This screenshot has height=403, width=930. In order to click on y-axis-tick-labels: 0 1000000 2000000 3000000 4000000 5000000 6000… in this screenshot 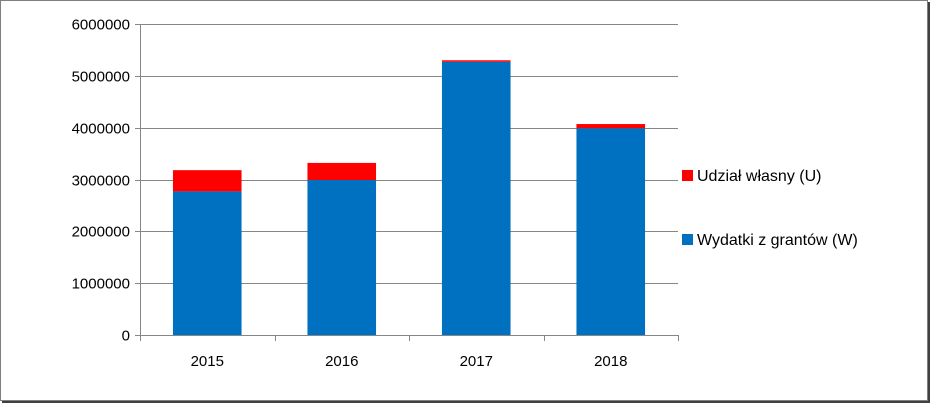, I will do `click(101, 181)`.